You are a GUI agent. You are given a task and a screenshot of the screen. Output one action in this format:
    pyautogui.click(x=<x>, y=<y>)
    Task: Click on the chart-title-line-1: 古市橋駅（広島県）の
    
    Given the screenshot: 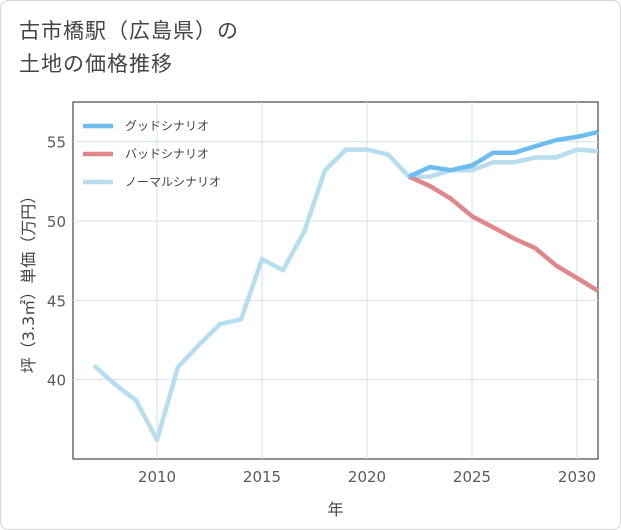 What is the action you would take?
    pyautogui.click(x=129, y=31)
    